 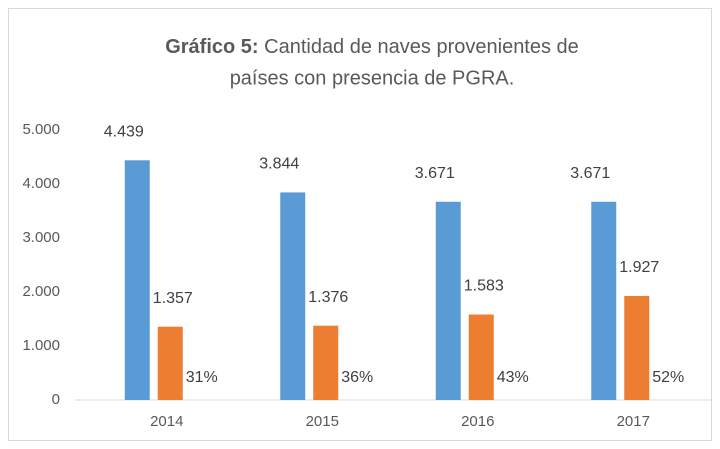 I want to click on x-tick-label: 2016, so click(x=477, y=421).